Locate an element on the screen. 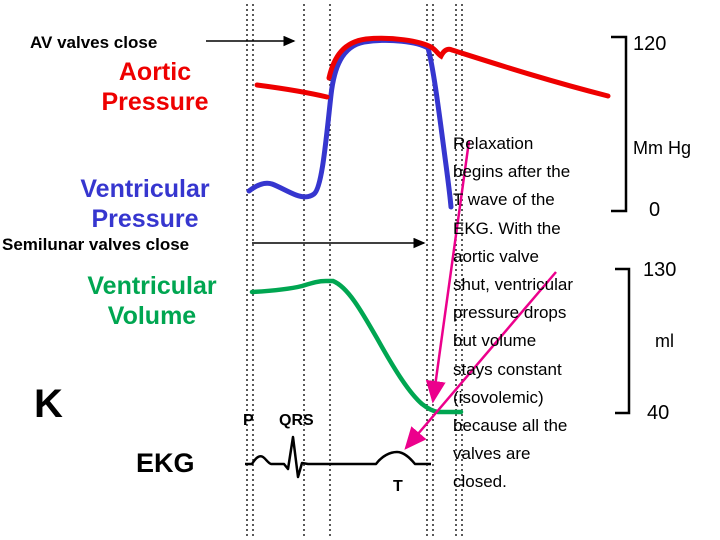 This screenshot has height=540, width=720. semilunar-valves-close-label: Semilunar valves close is located at coordinates (96, 244).